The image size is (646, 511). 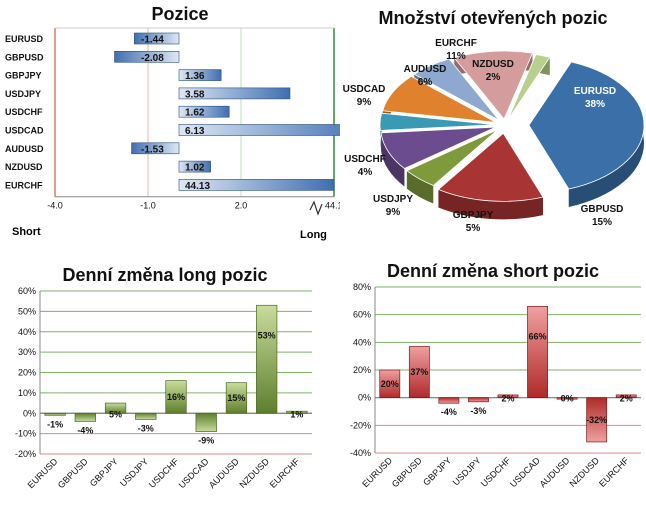 I want to click on pie-slice-usdjpy, so click(x=438, y=148).